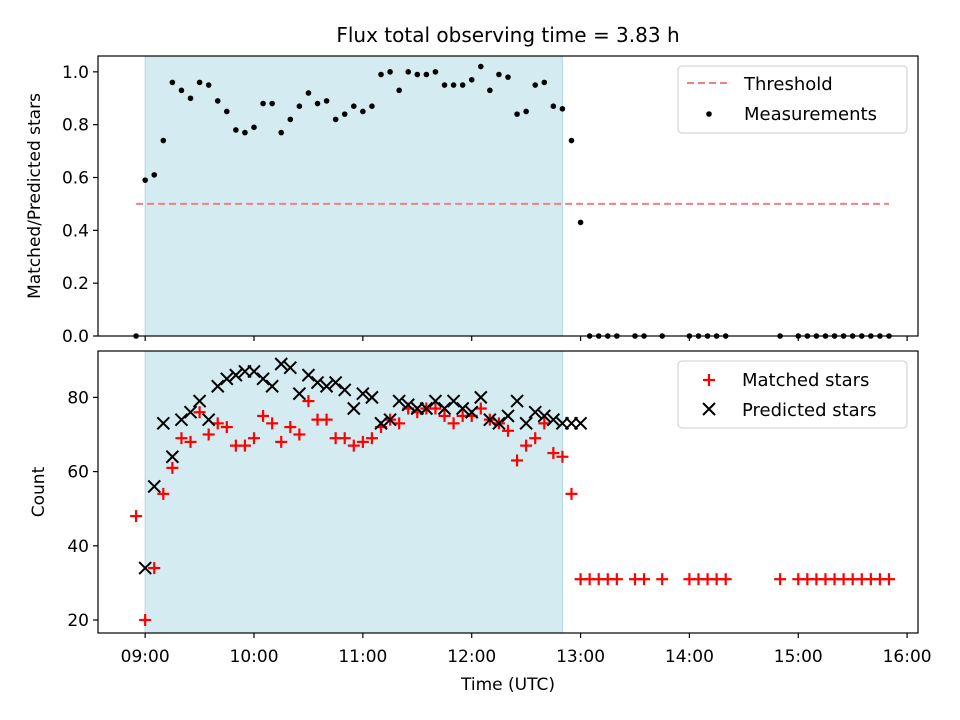  I want to click on chart-title: Flux total observing time = 3.83 h, so click(507, 35).